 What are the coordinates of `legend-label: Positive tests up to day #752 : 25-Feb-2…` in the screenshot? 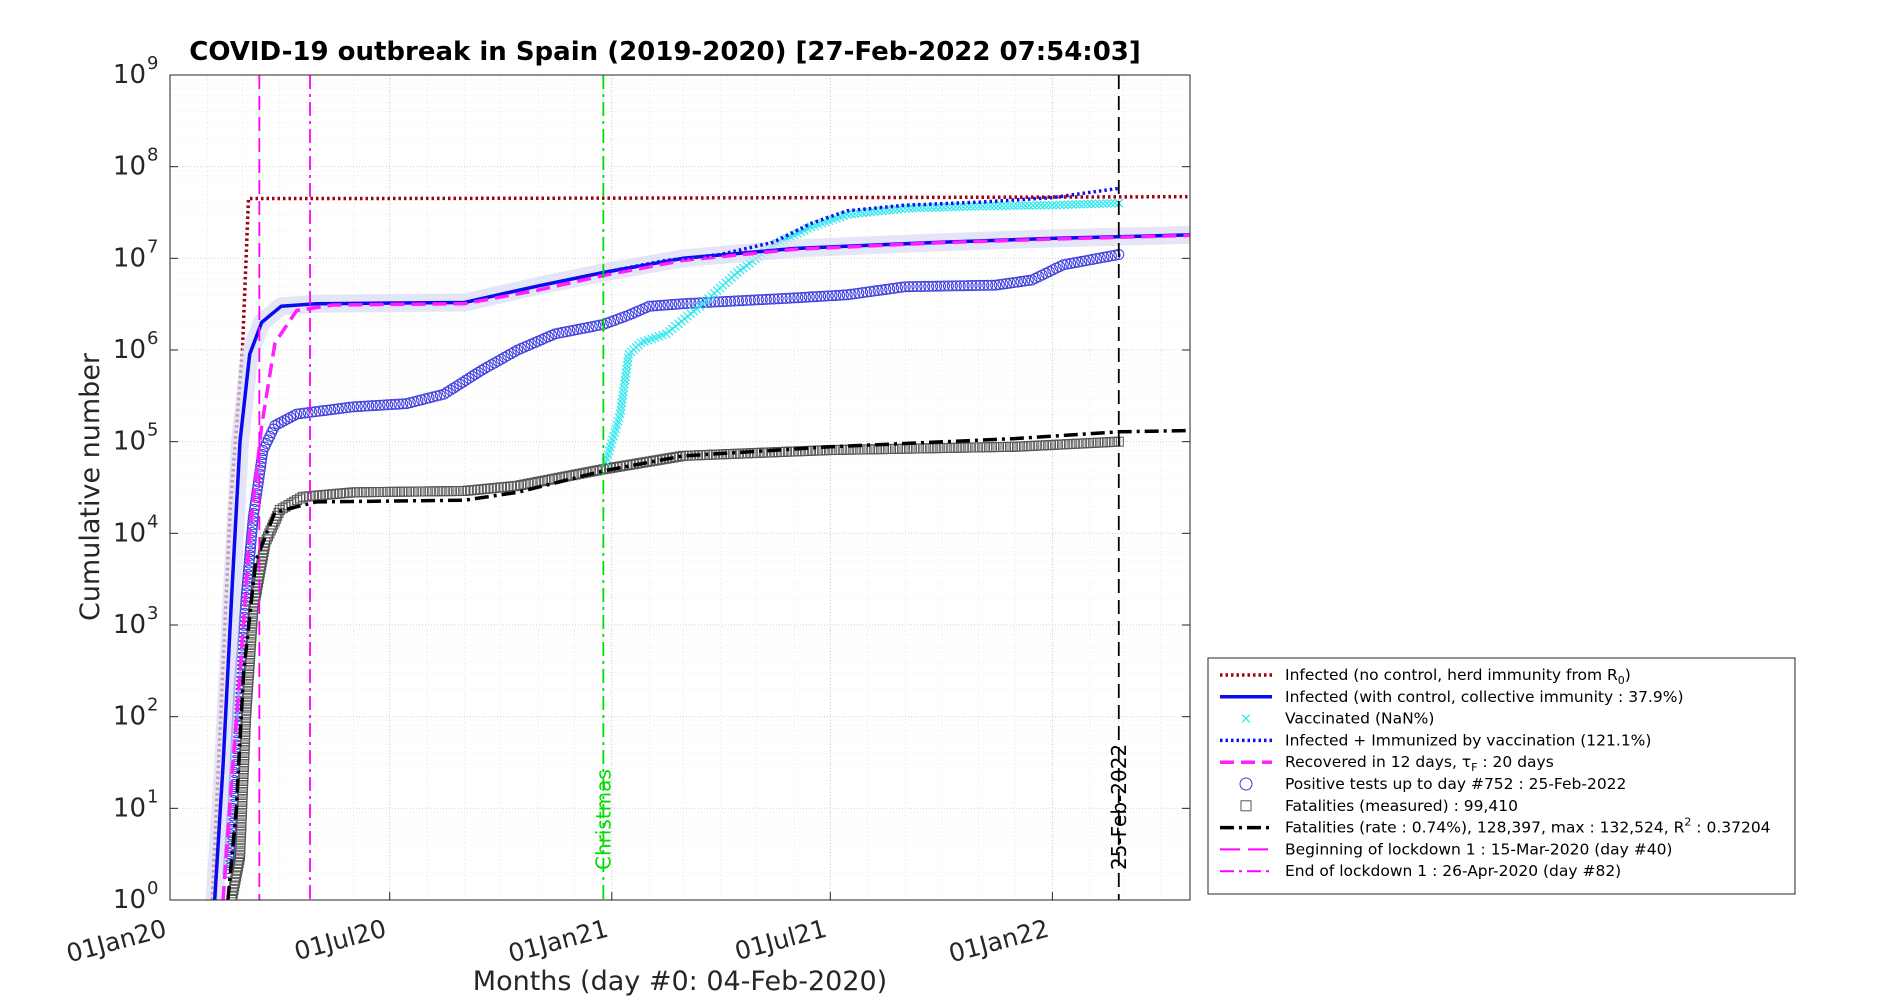 It's located at (1455, 784).